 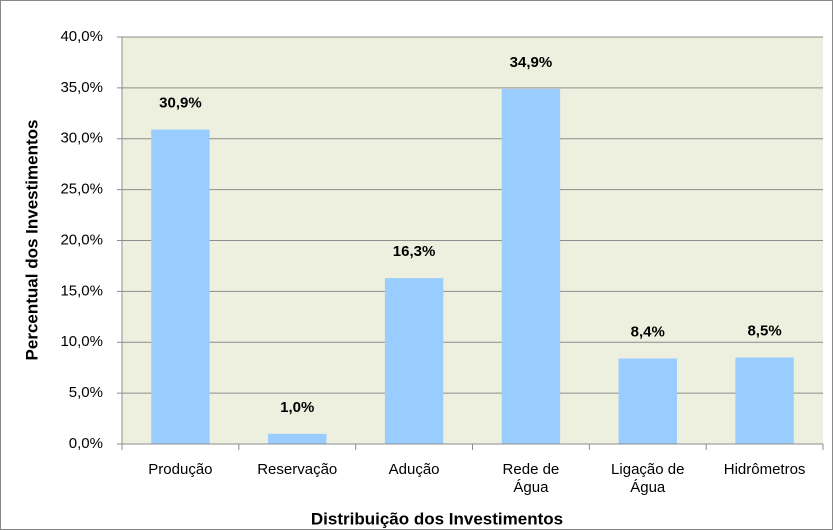 What do you see at coordinates (531, 478) in the screenshot?
I see `x-tick-label: Rede de Água` at bounding box center [531, 478].